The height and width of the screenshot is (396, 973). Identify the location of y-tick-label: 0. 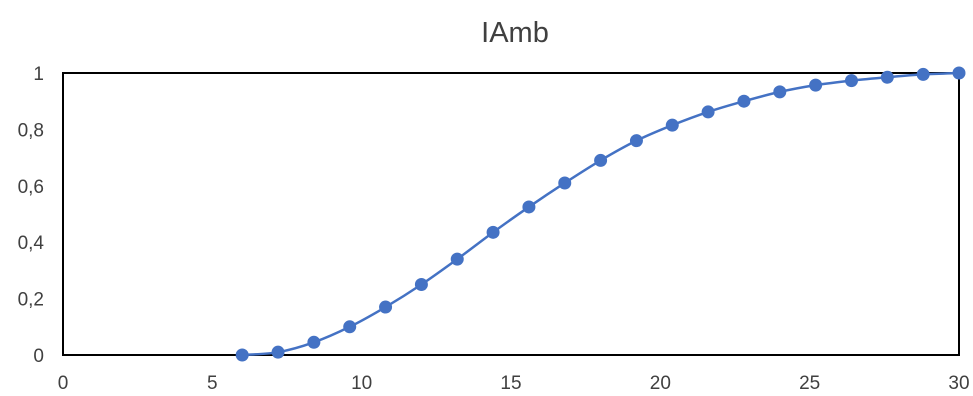
(38, 356).